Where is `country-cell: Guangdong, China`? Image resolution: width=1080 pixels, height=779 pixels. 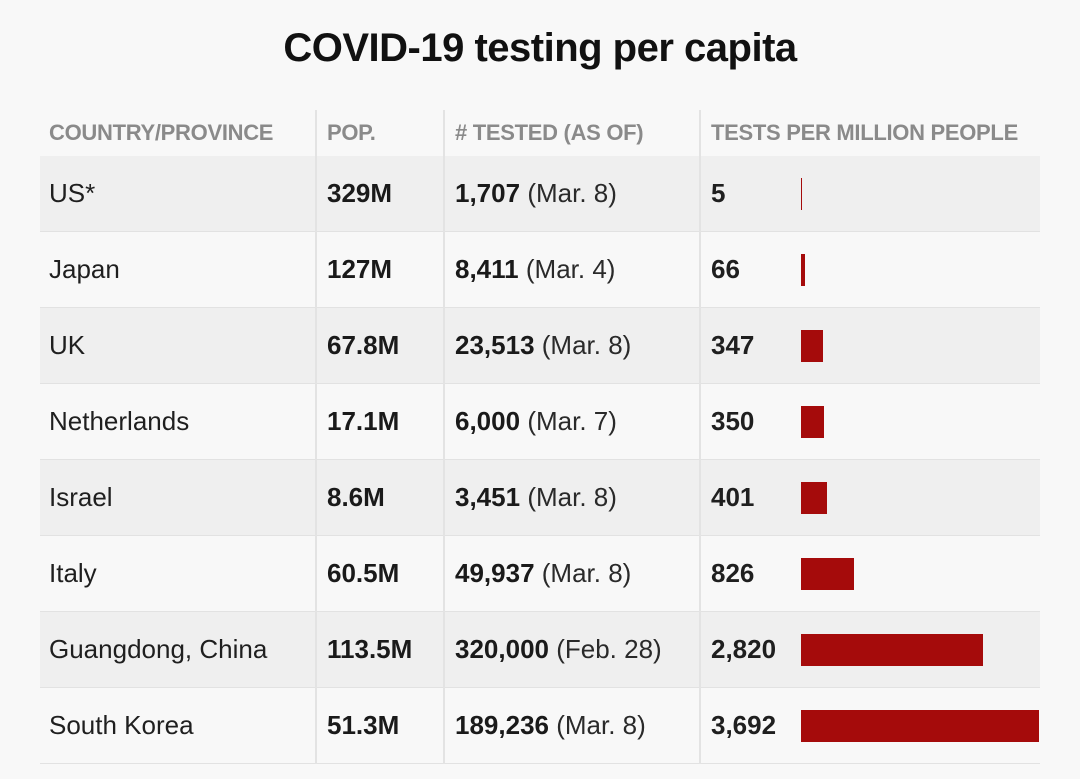
country-cell: Guangdong, China is located at coordinates (178, 649).